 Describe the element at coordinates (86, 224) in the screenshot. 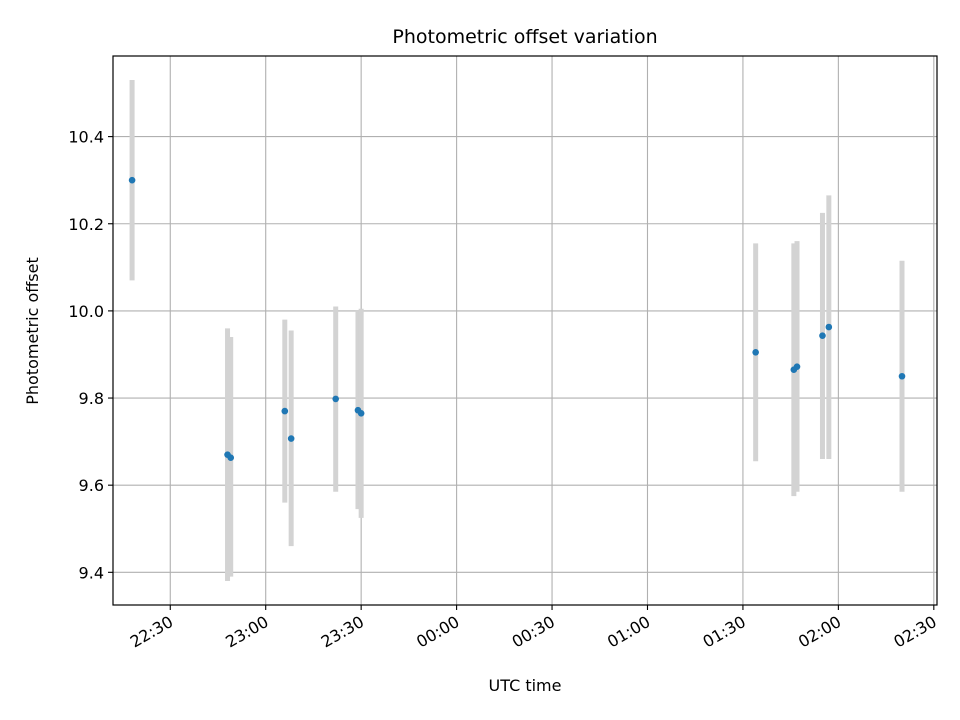

I see `y-tick-label: 10.2` at that location.